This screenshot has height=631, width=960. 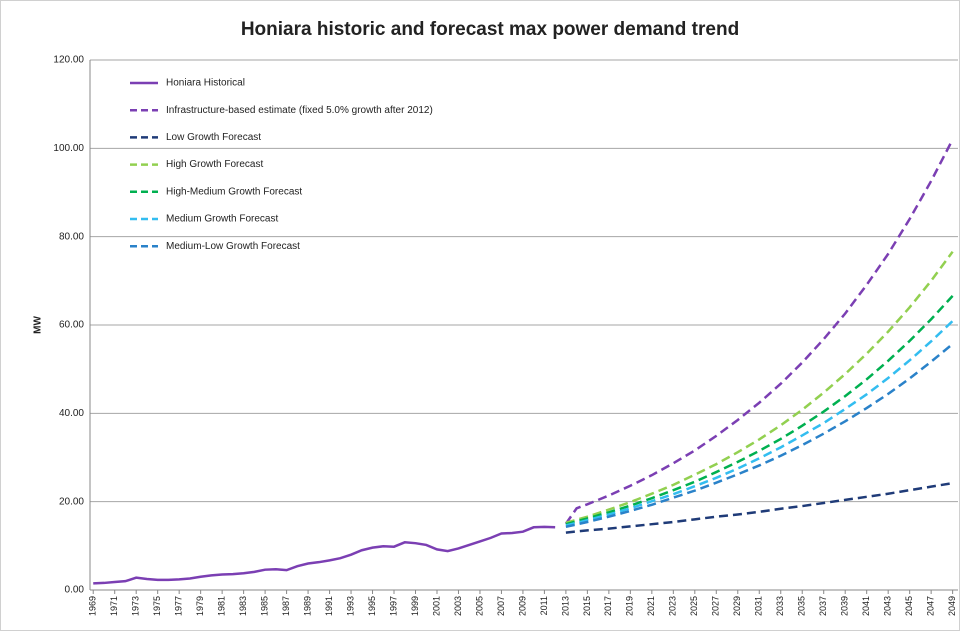 What do you see at coordinates (458, 606) in the screenshot?
I see `x-tick-label: 2003` at bounding box center [458, 606].